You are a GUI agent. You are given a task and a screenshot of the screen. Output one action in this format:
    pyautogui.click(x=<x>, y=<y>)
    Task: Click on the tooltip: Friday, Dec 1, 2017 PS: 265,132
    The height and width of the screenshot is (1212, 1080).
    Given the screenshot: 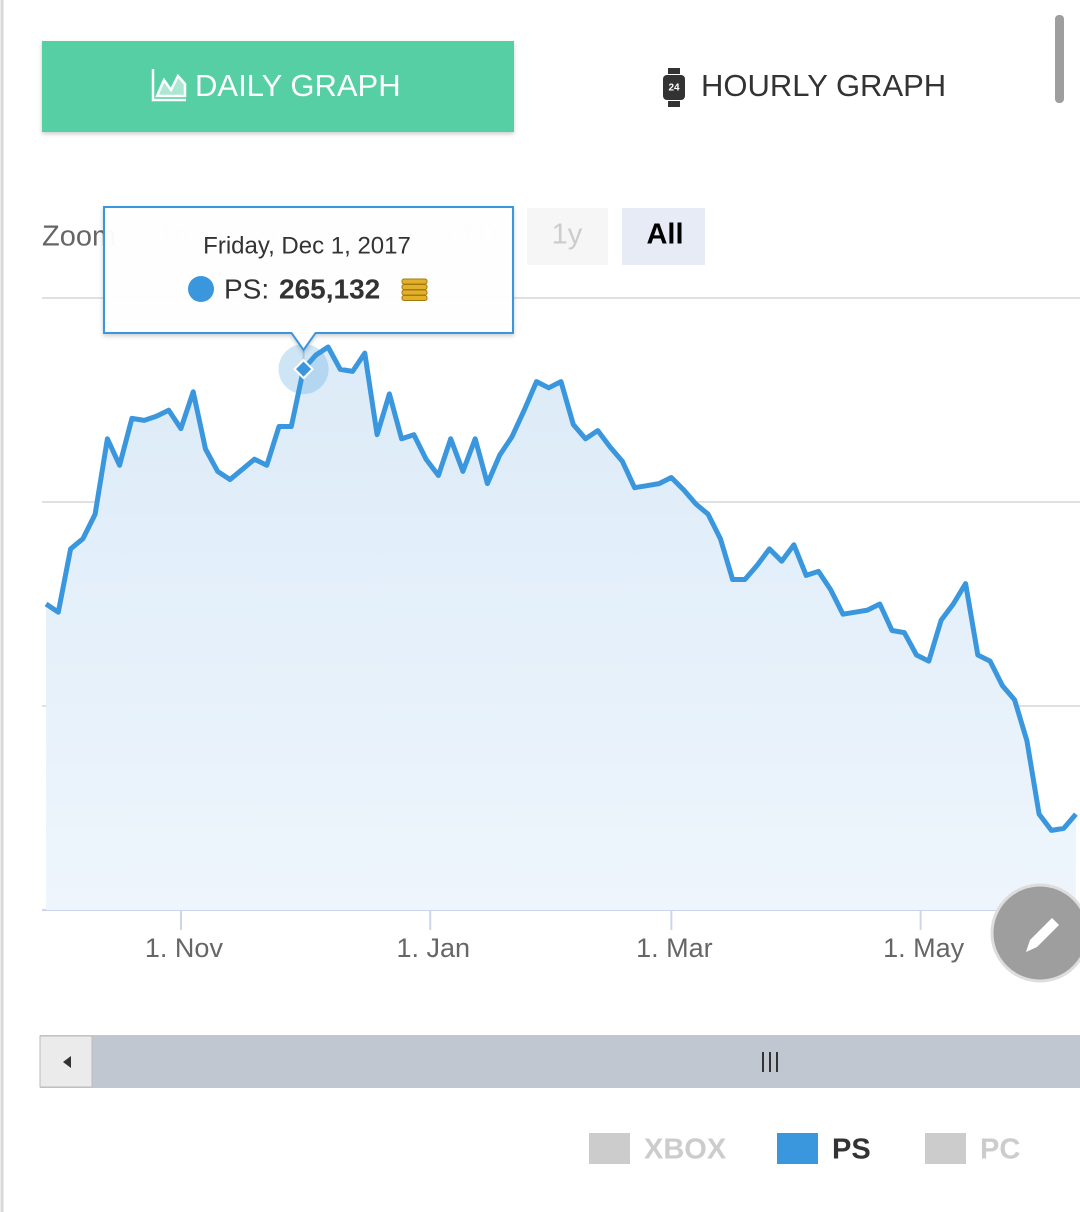 What is the action you would take?
    pyautogui.click(x=308, y=279)
    